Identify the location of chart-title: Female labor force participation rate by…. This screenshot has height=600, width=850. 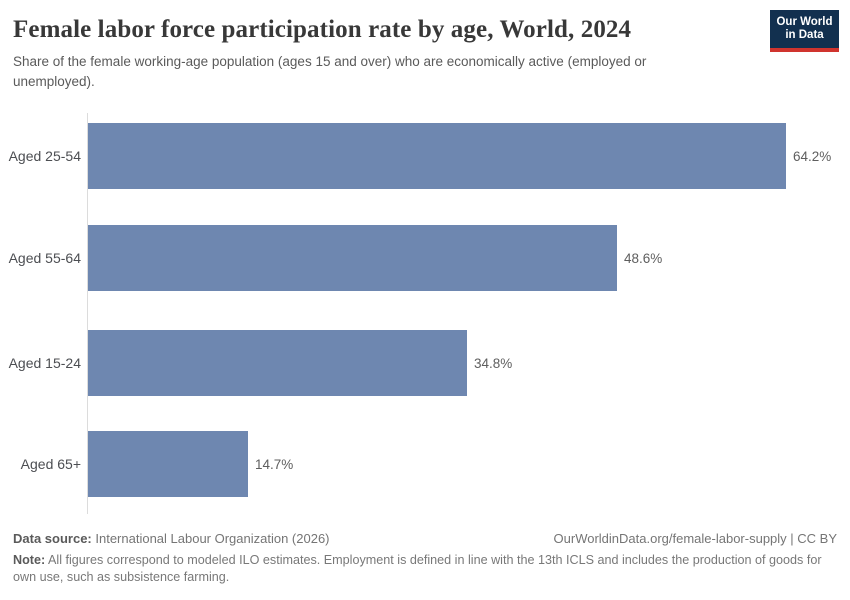
(322, 29).